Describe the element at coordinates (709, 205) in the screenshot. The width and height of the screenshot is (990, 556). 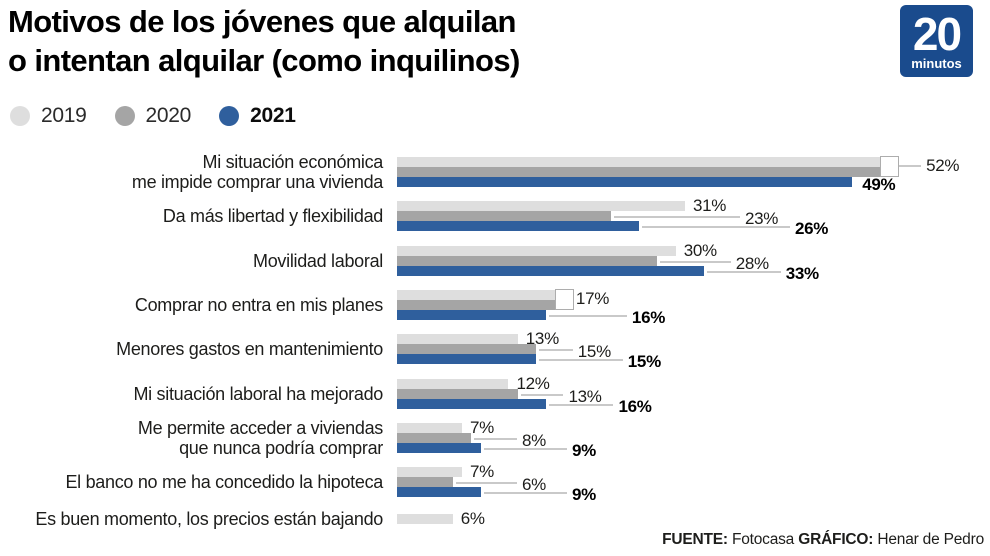
I see `value-label-2019-row2: 31%` at that location.